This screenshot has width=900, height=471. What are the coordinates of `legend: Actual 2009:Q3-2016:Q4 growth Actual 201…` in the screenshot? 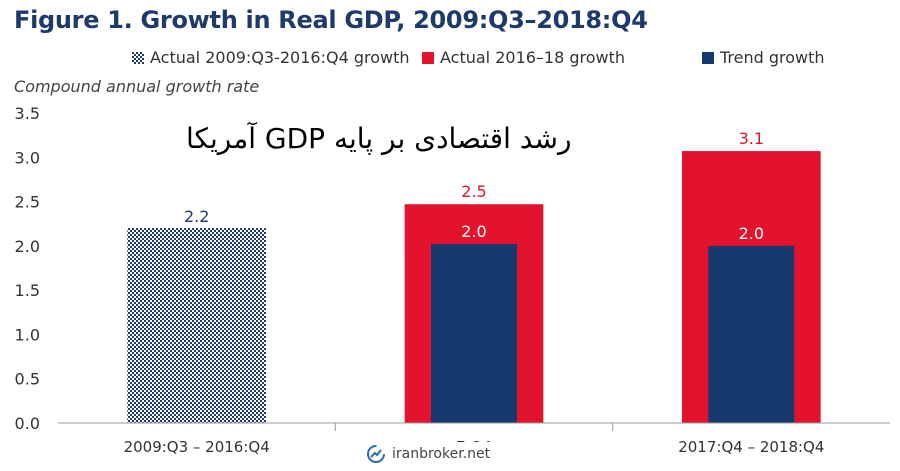 It's located at (450, 60).